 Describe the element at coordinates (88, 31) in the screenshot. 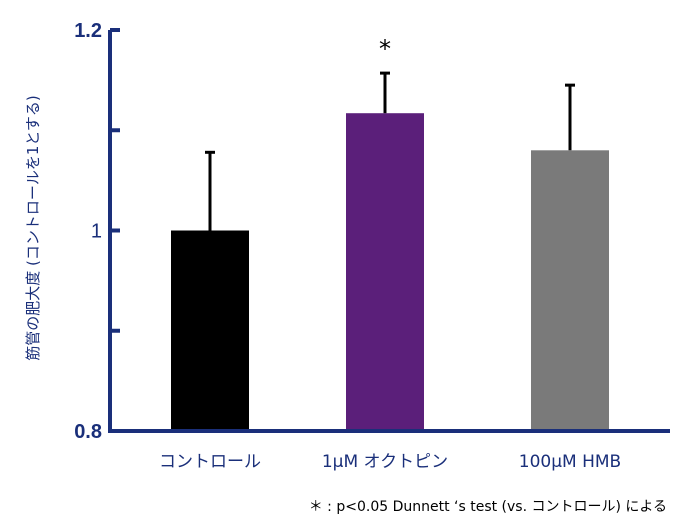

I see `y-tick-label-4: 1.2` at that location.